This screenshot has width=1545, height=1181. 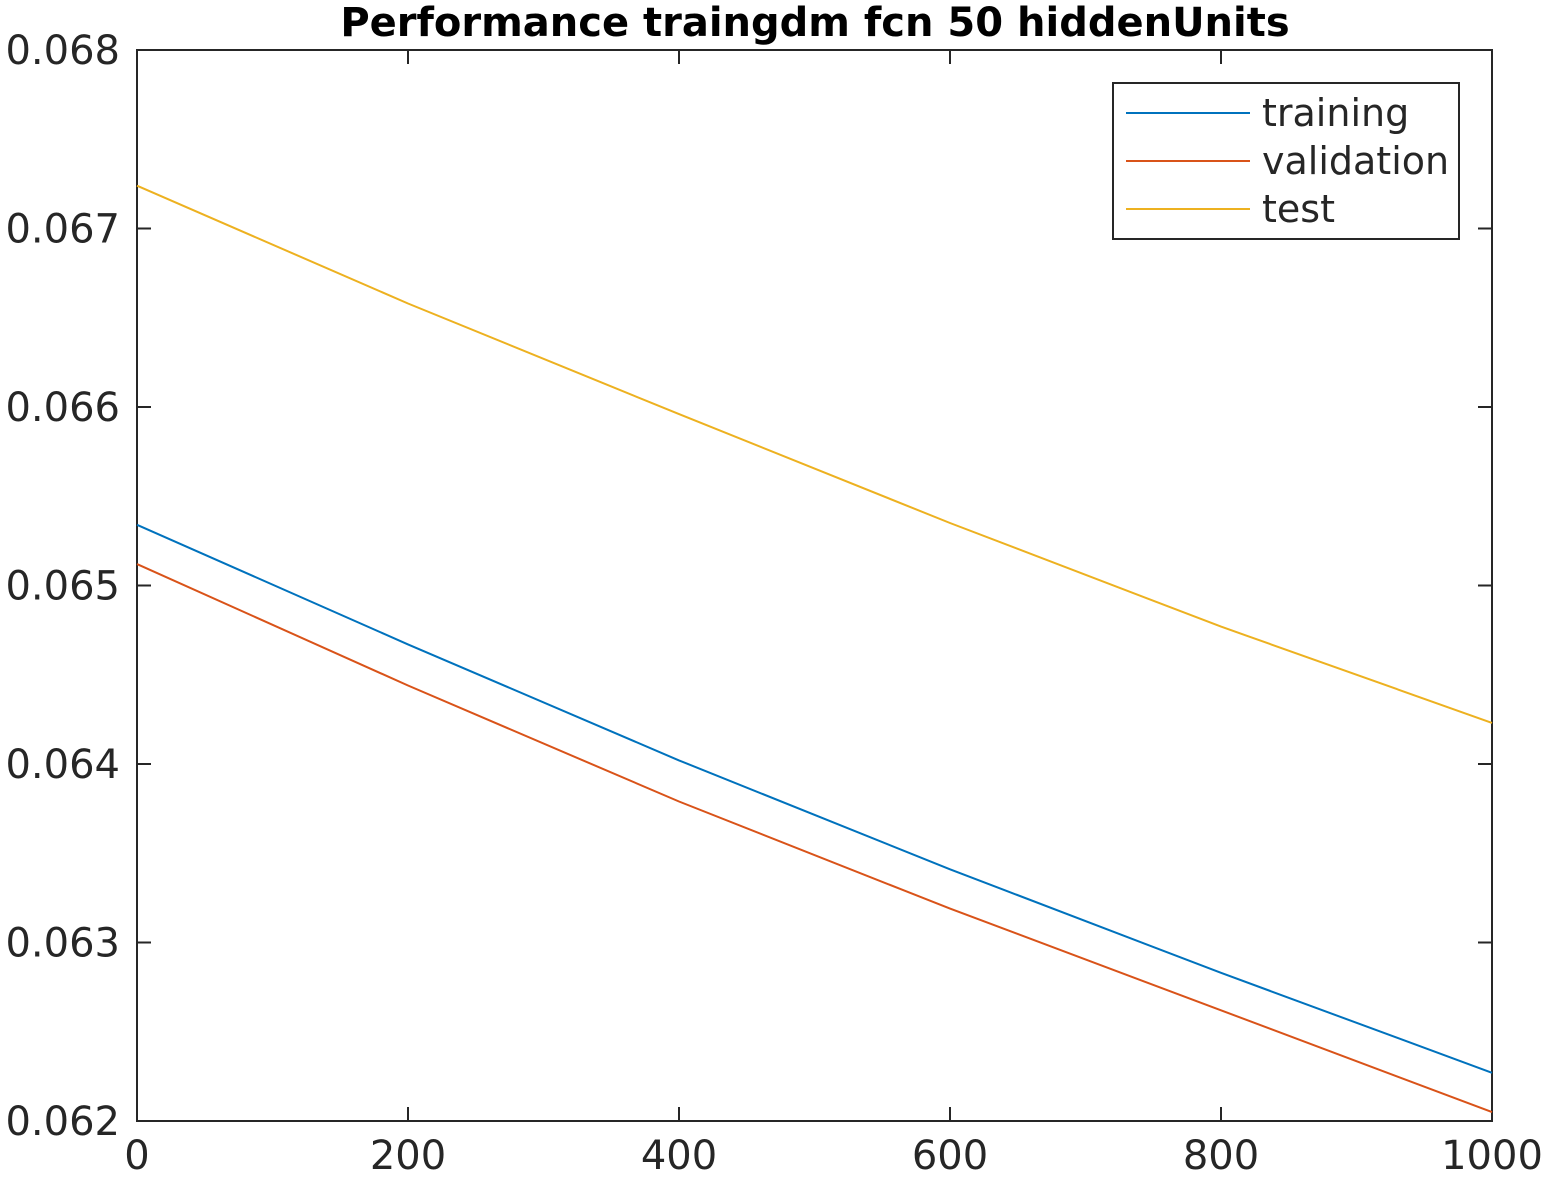 I want to click on y-tick-label: 0.065, so click(x=62, y=587).